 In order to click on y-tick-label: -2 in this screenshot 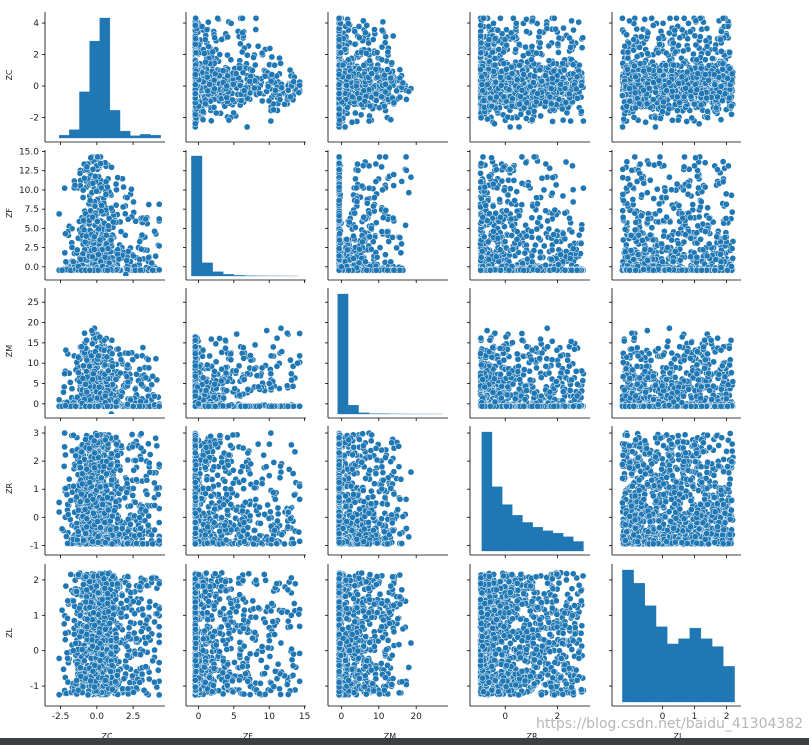, I will do `click(34, 119)`.